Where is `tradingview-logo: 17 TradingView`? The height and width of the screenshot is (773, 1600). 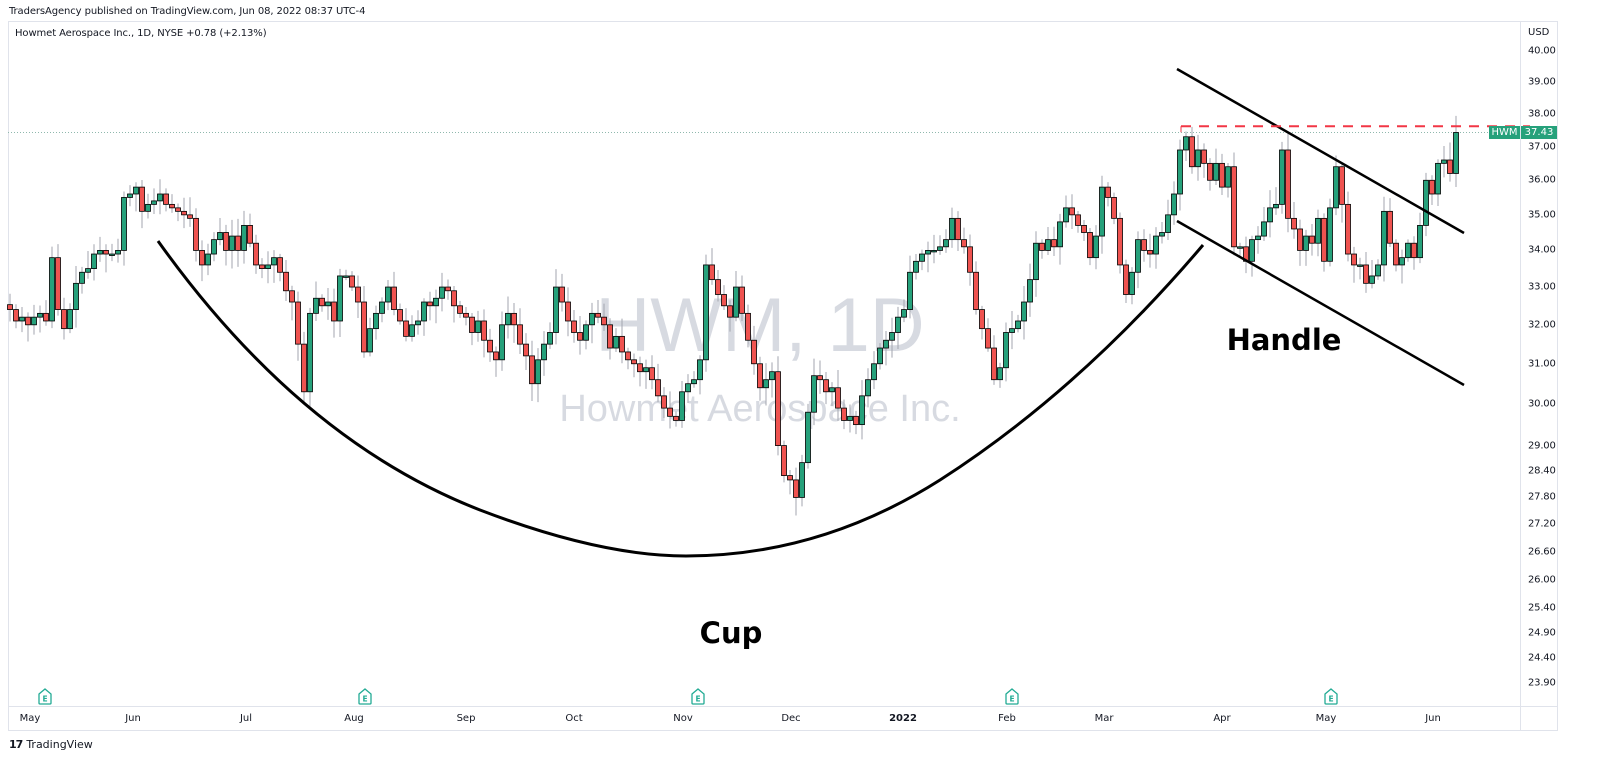 tradingview-logo: 17 TradingView is located at coordinates (51, 744).